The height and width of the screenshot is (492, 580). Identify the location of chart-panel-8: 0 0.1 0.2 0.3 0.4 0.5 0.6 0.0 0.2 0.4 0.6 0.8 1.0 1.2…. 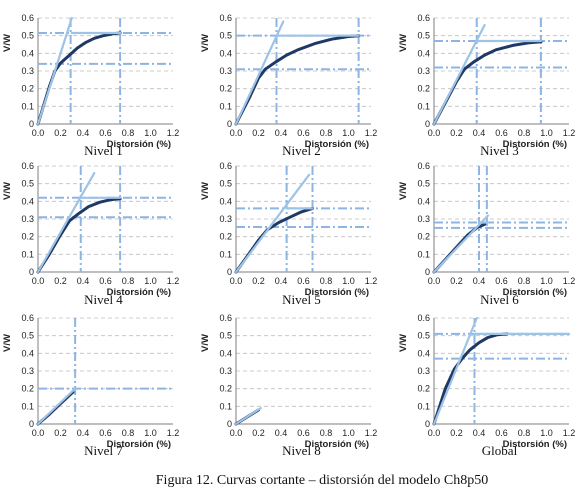
(288, 385).